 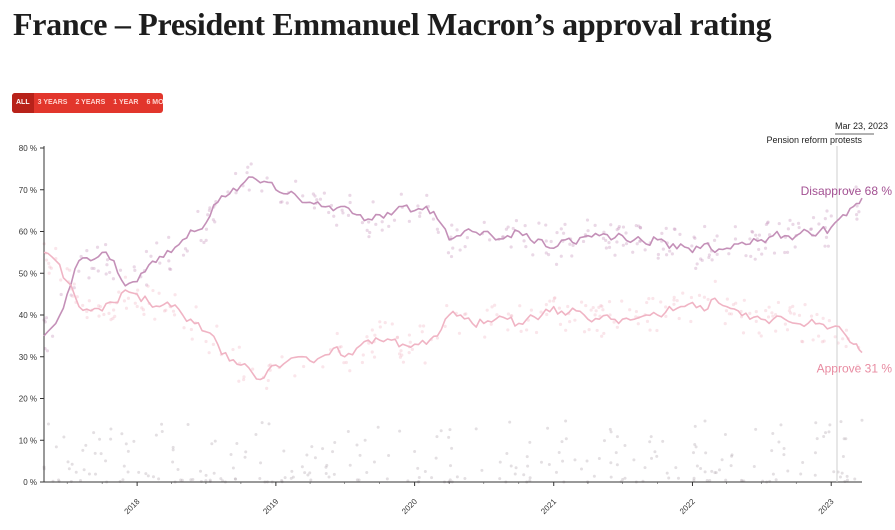 I want to click on range-tab-6-months: 6 MONTHS, so click(x=154, y=102).